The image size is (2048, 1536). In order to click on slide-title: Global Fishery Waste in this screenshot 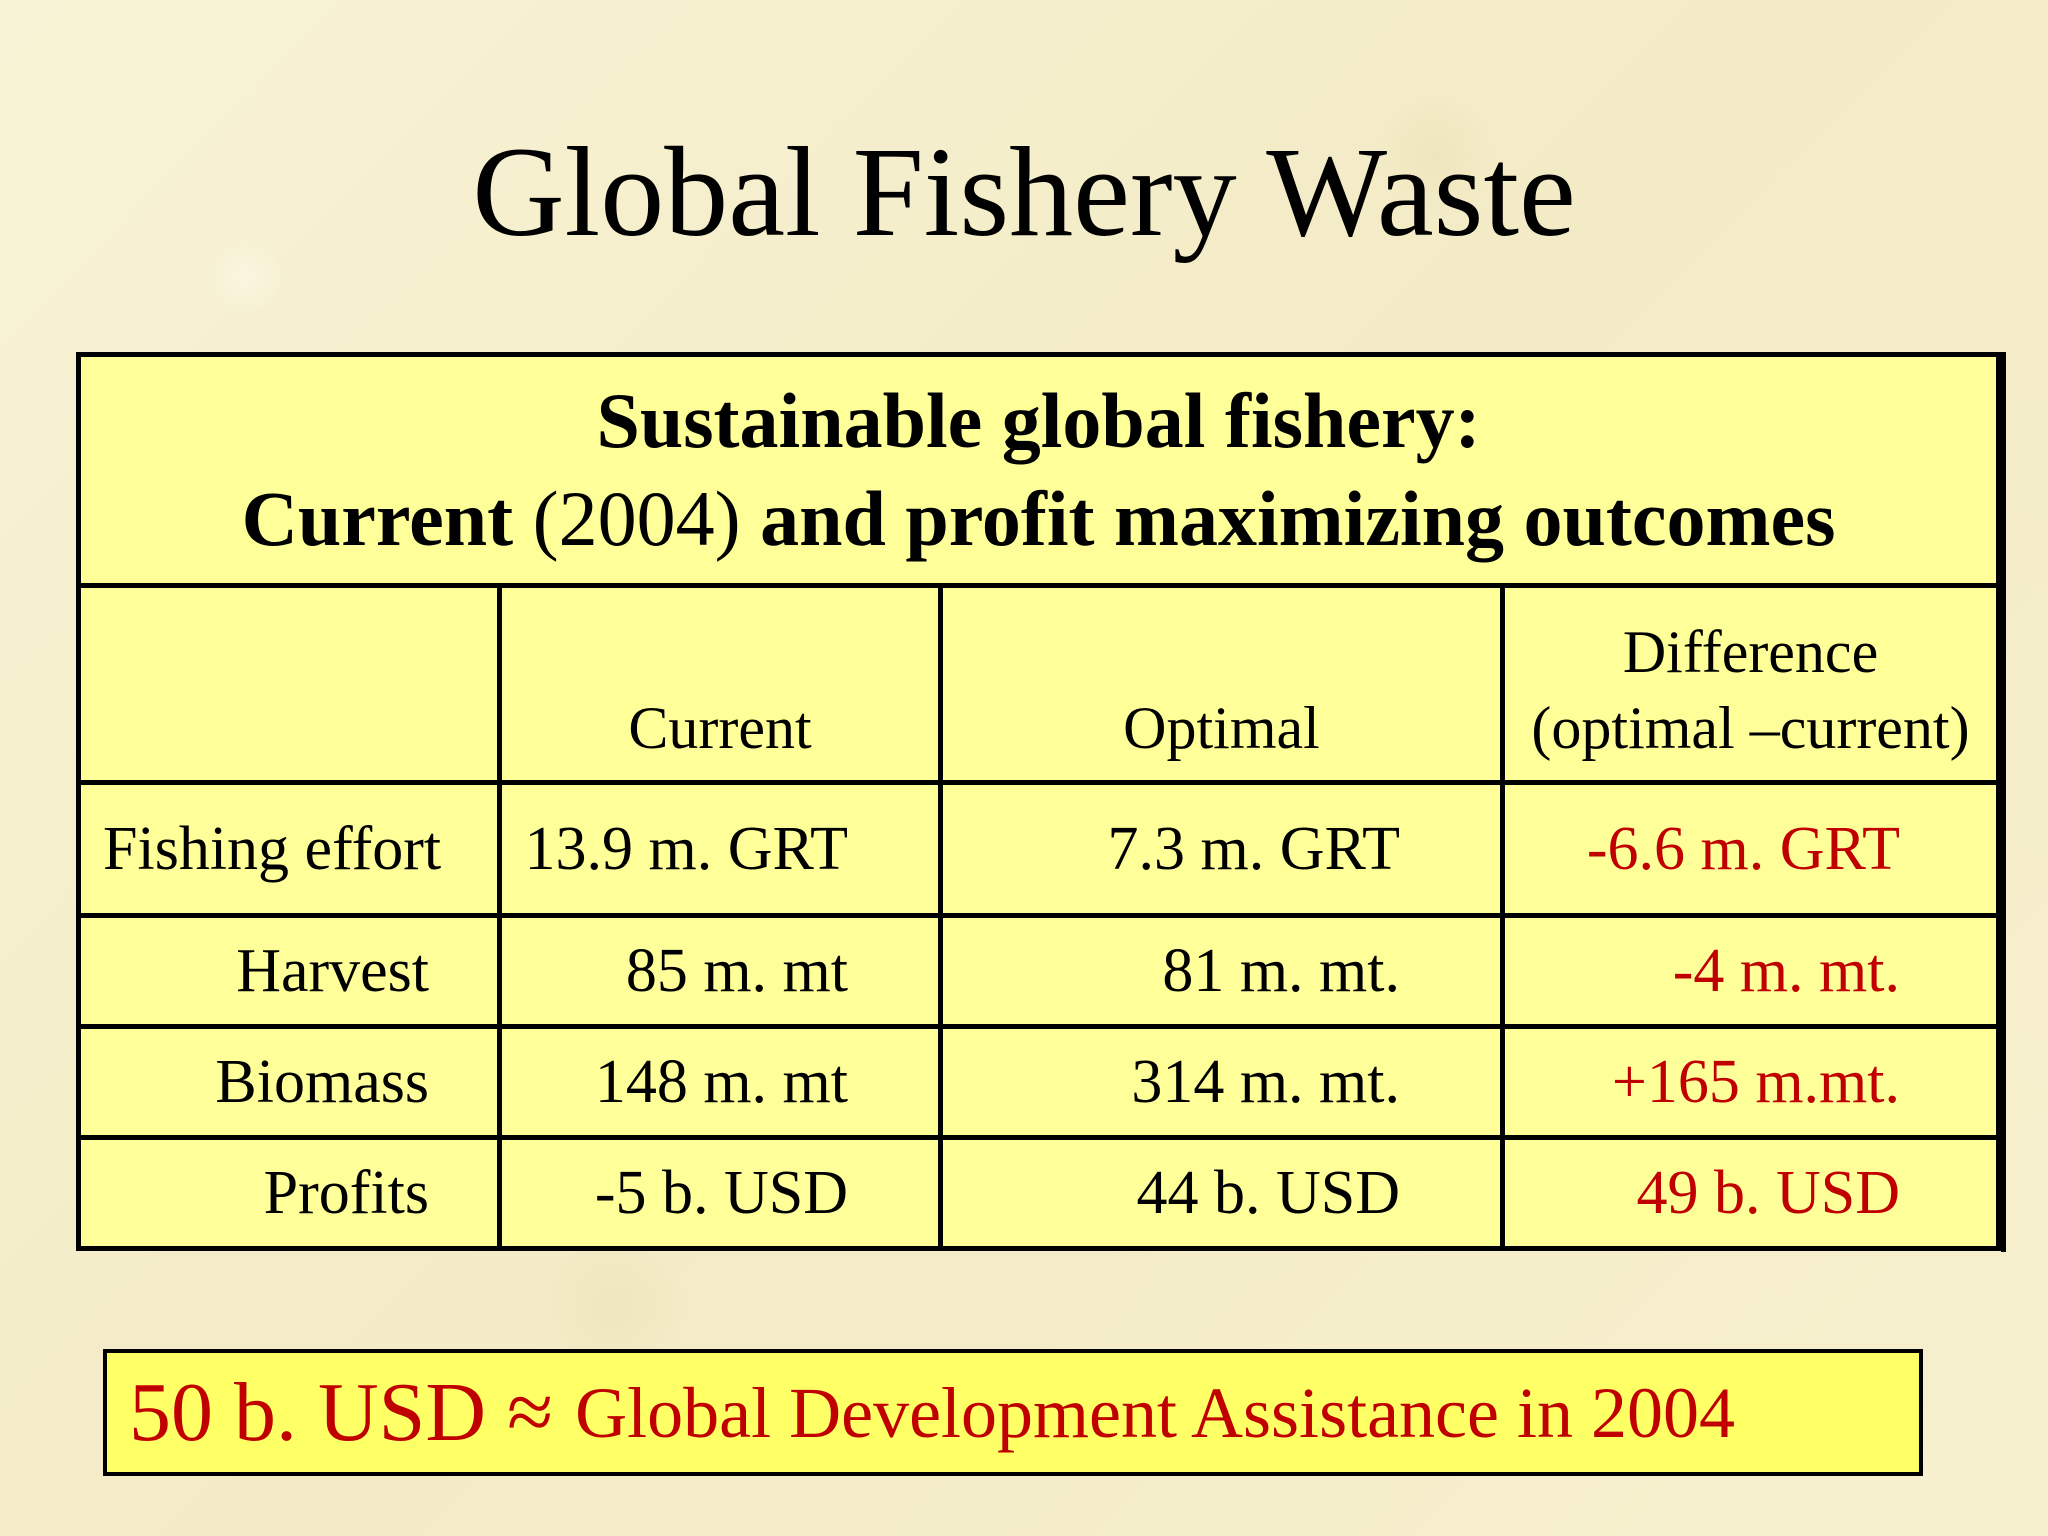, I will do `click(1024, 192)`.